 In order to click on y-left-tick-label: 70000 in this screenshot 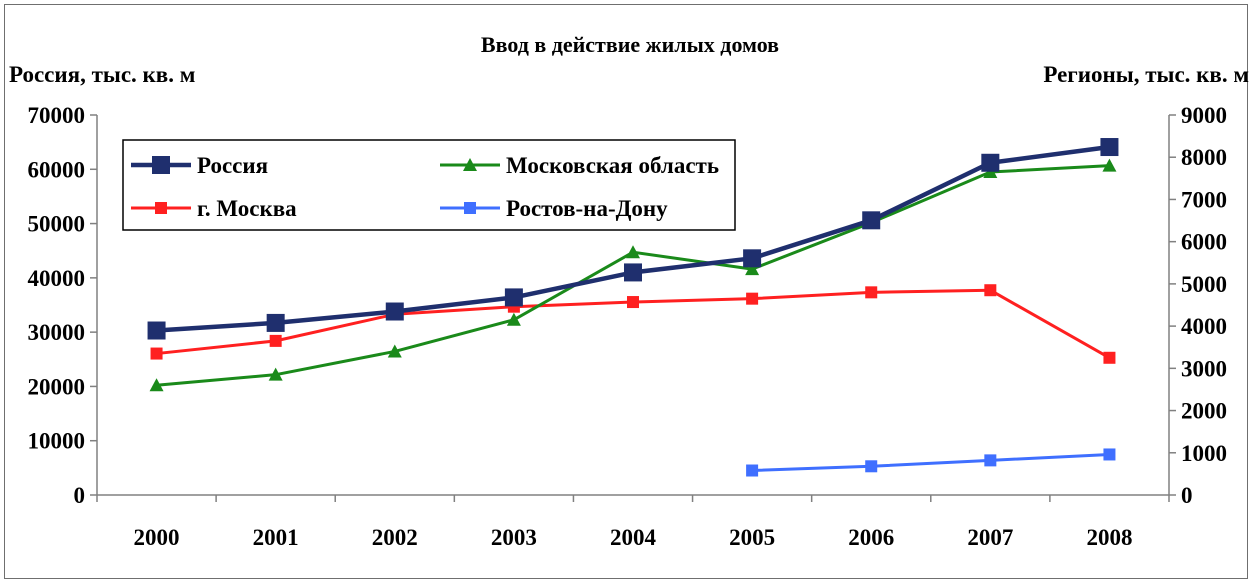, I will do `click(57, 115)`.